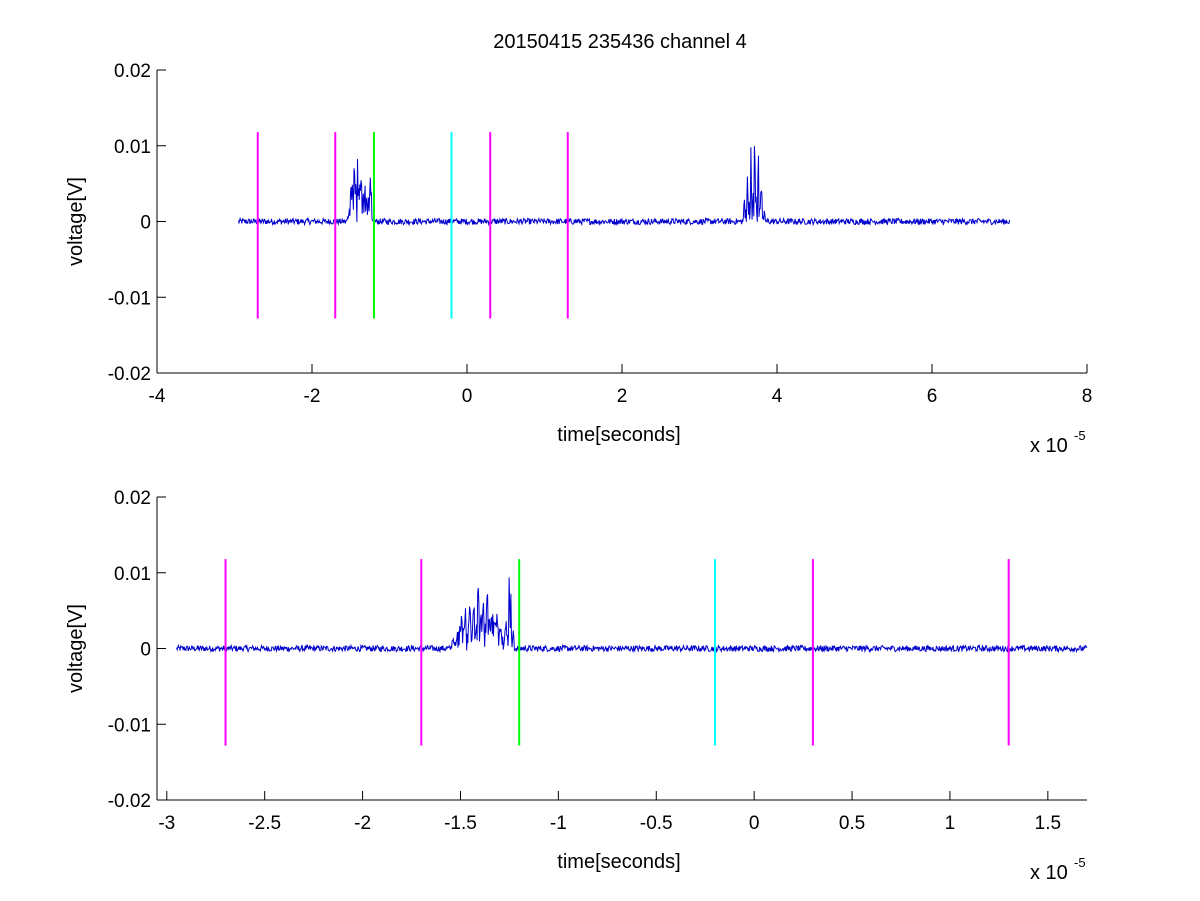 The image size is (1200, 901). Describe the element at coordinates (157, 396) in the screenshot. I see `x-tick-label: -4` at that location.